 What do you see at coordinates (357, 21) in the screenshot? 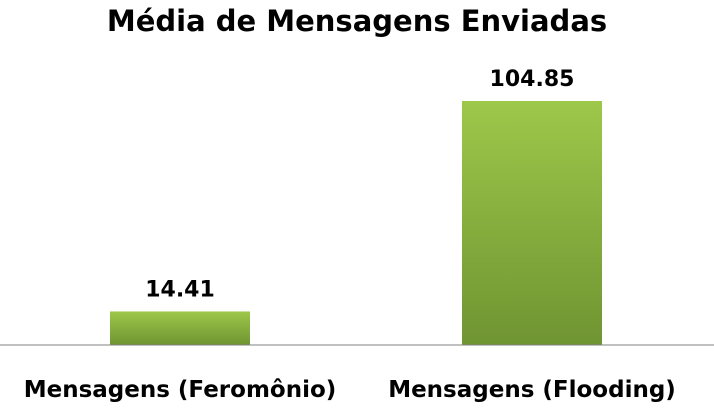
I see `chart-title: Média de Mensagens Enviadas` at bounding box center [357, 21].